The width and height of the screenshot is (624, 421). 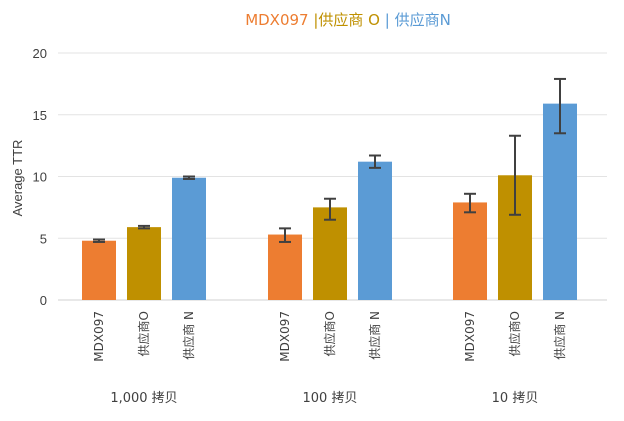 What do you see at coordinates (40, 53) in the screenshot?
I see `y-tick-label: 20` at bounding box center [40, 53].